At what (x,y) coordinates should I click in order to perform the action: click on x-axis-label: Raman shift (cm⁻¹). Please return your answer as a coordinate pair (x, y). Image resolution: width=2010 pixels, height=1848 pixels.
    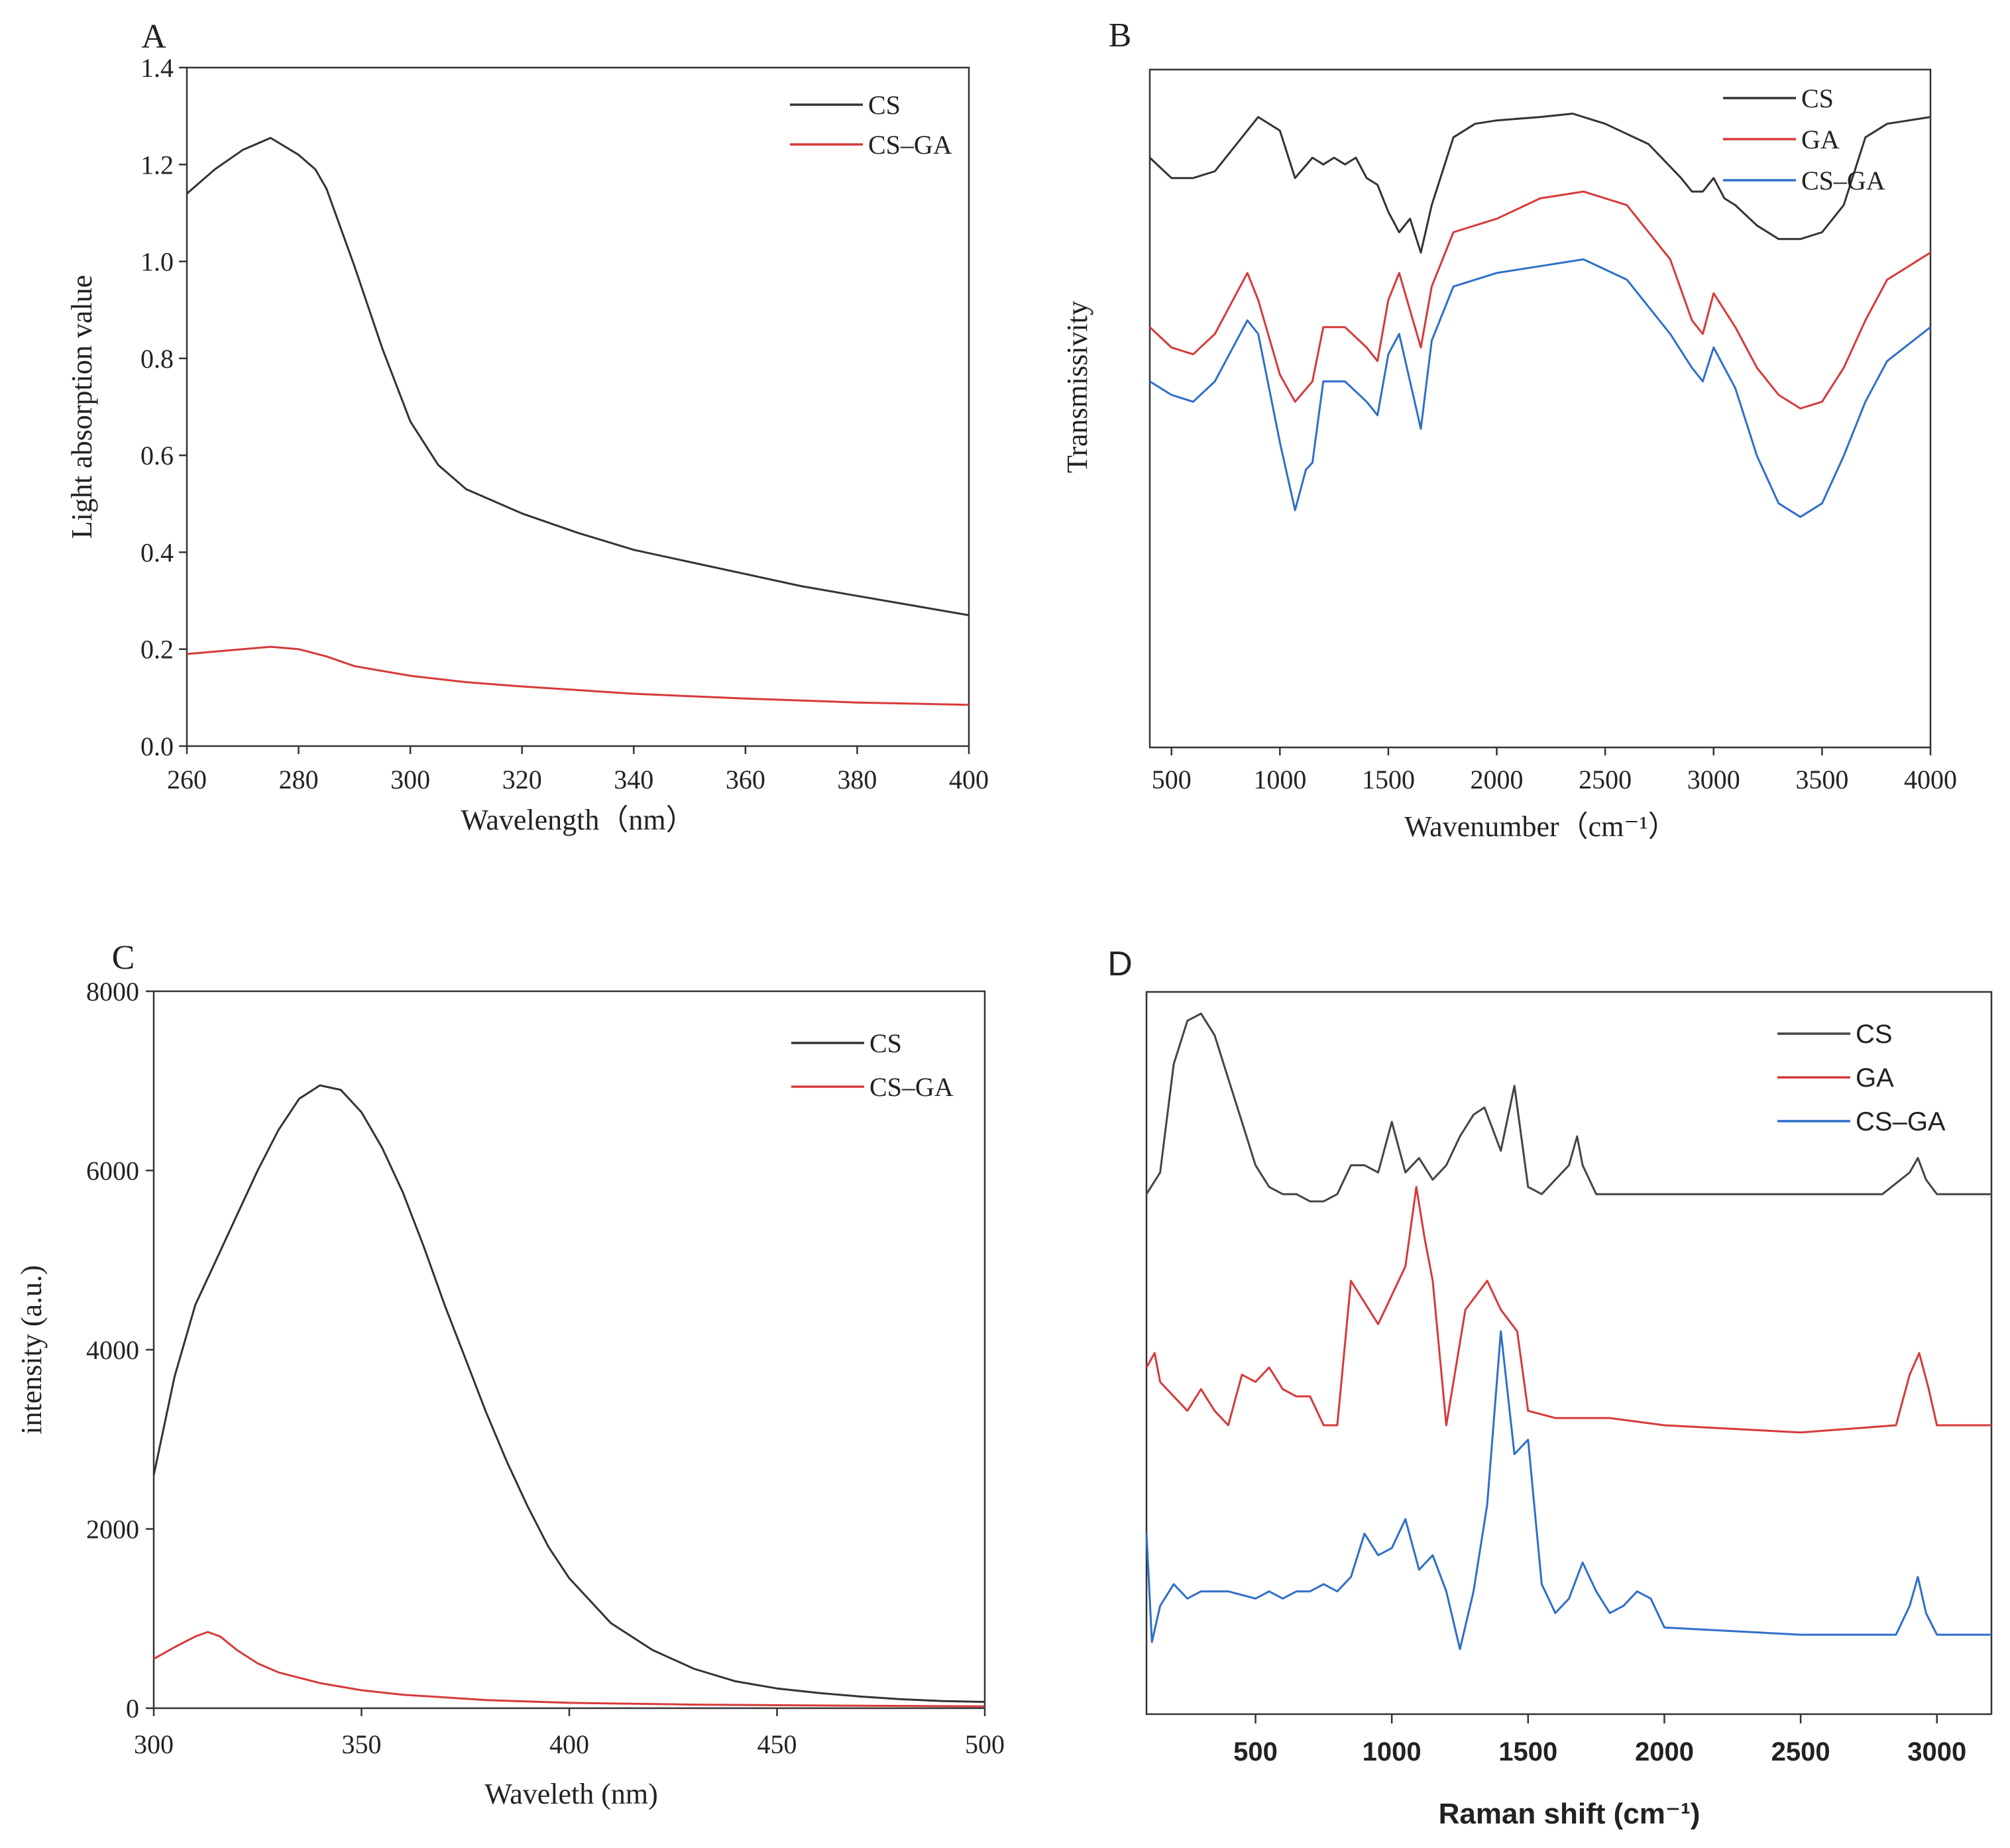
    Looking at the image, I should click on (1570, 1814).